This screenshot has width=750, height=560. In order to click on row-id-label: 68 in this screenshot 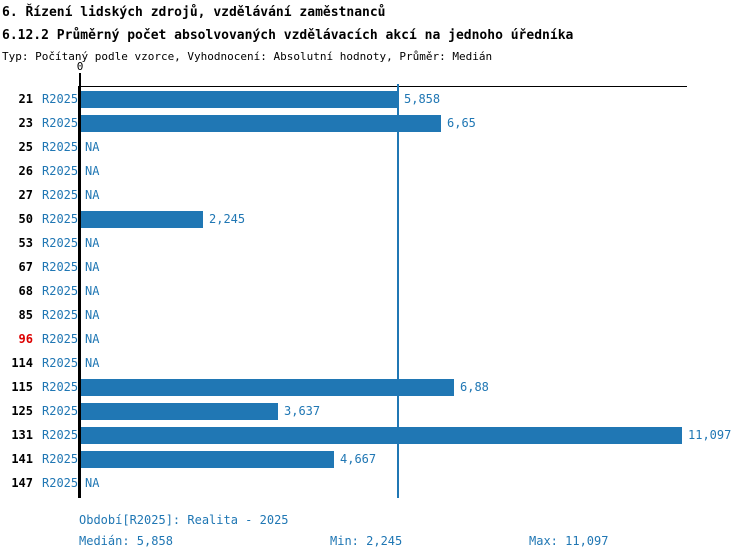, I will do `click(25, 291)`.